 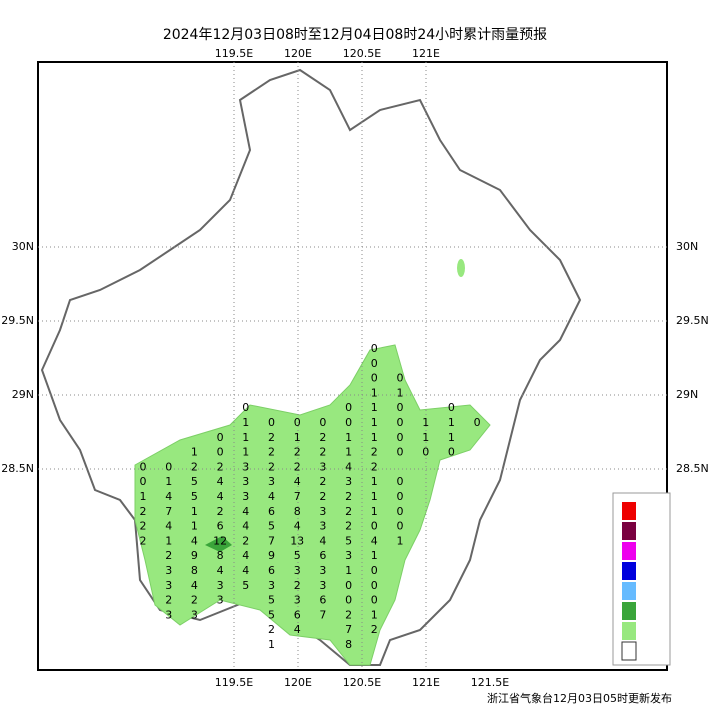 What do you see at coordinates (579, 698) in the screenshot?
I see `footer-text: 浙江省气象台12月03日05时更新发布` at bounding box center [579, 698].